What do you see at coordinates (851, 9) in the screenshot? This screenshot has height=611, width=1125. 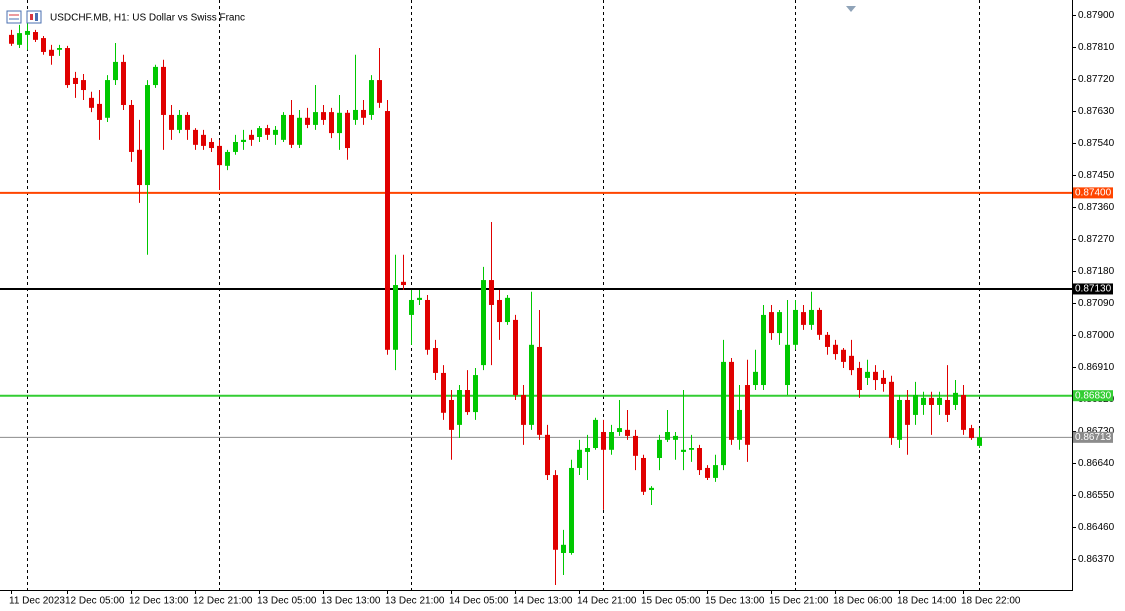 I see `shift-marker` at bounding box center [851, 9].